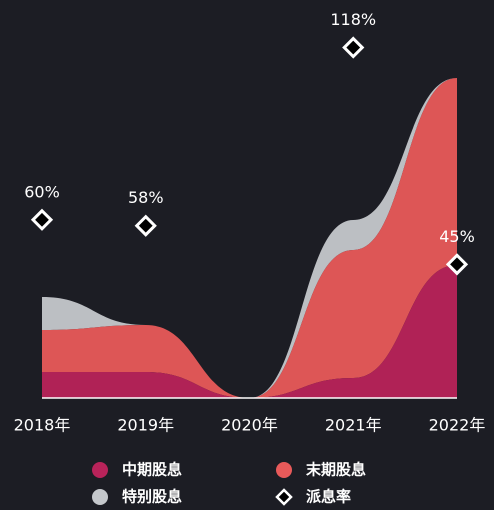 This screenshot has height=510, width=494. What do you see at coordinates (457, 236) in the screenshot?
I see `payout-label: 45%` at bounding box center [457, 236].